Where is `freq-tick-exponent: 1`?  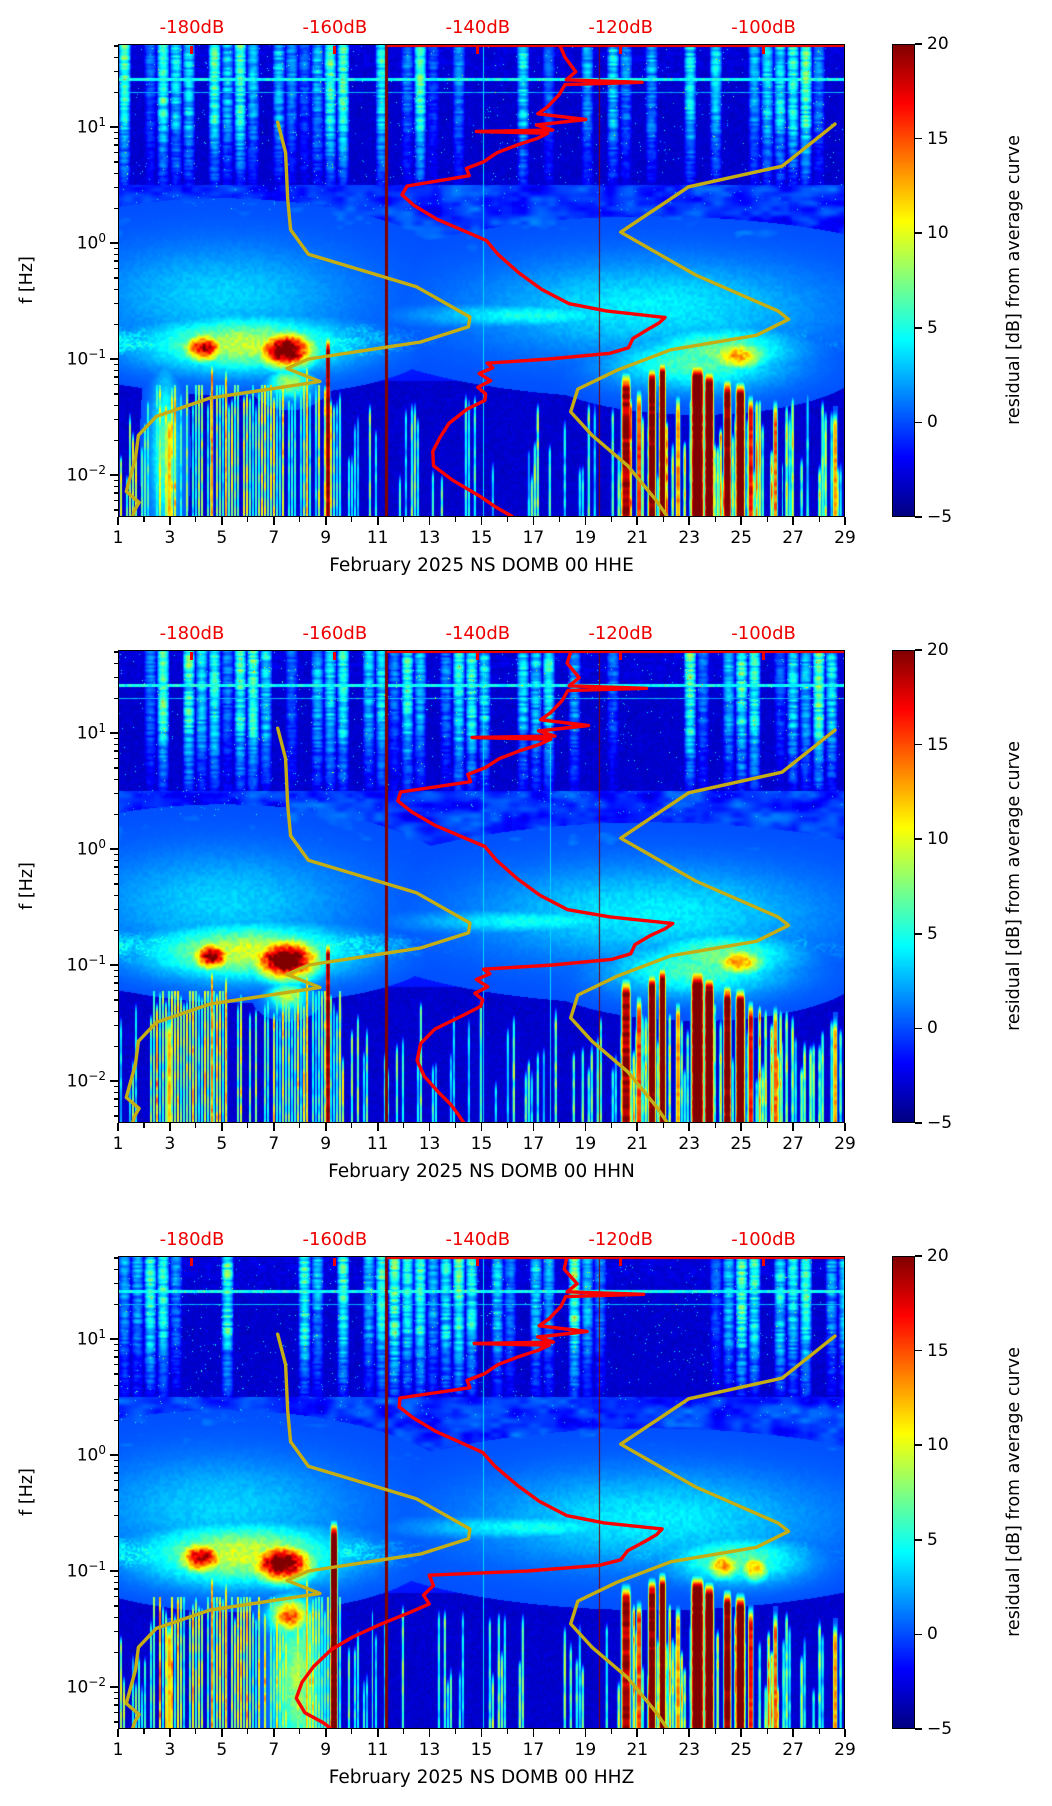 freq-tick-exponent: 1 is located at coordinates (102, 122).